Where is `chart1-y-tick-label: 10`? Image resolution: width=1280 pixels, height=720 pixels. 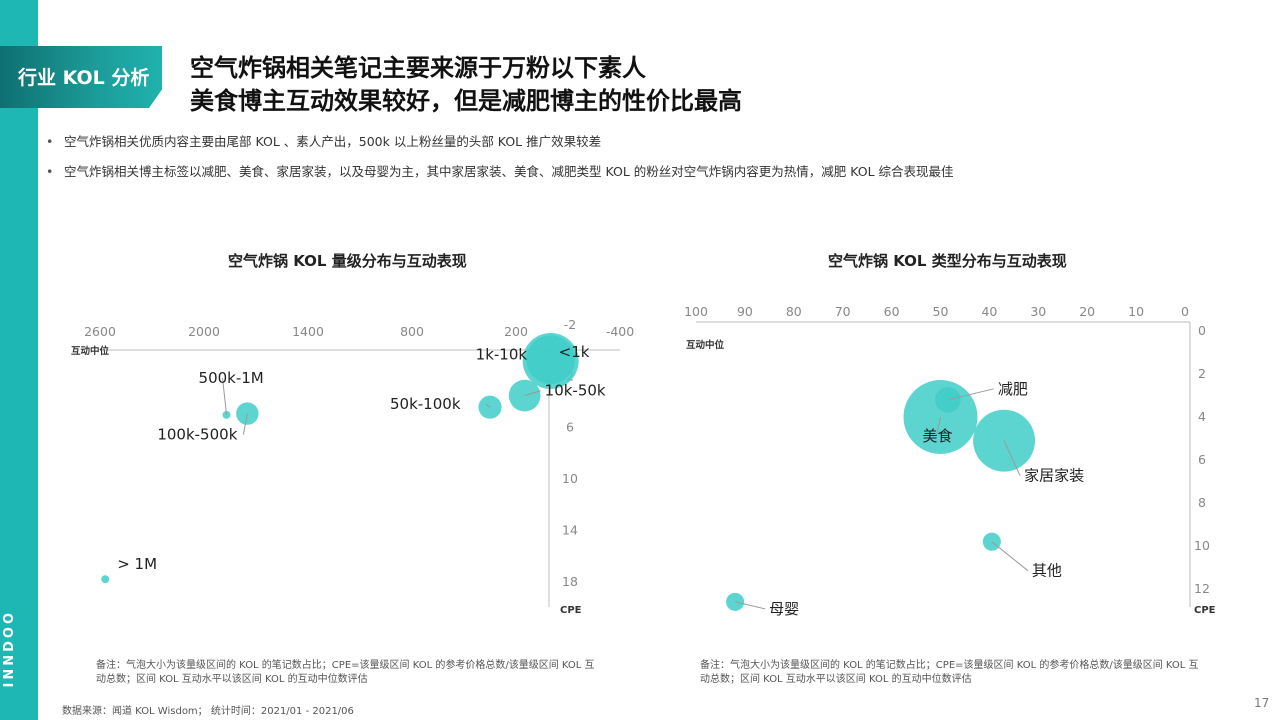
chart1-y-tick-label: 10 is located at coordinates (570, 478).